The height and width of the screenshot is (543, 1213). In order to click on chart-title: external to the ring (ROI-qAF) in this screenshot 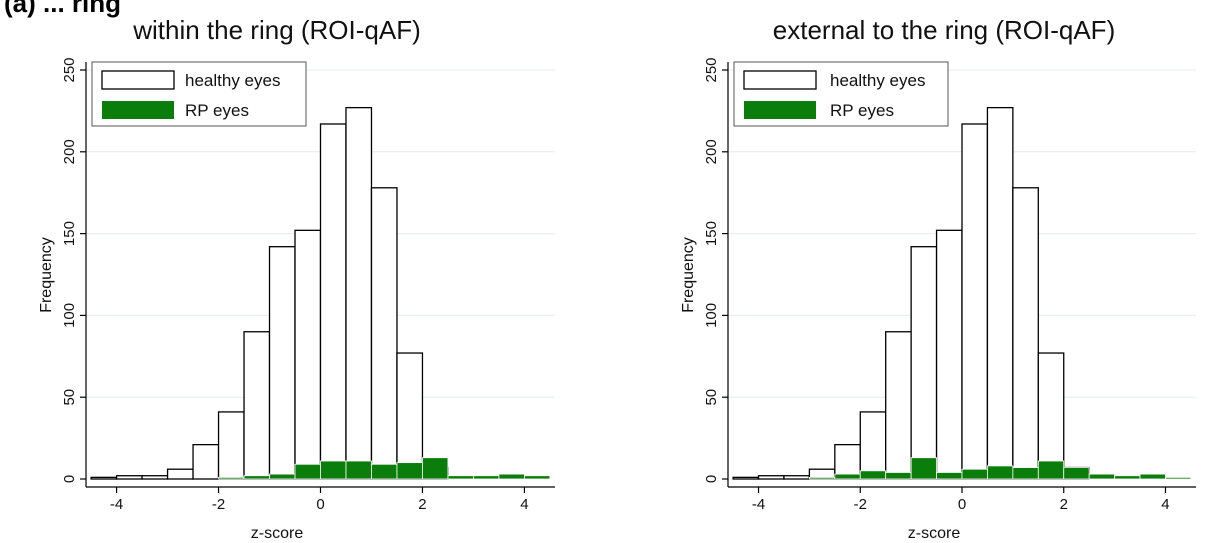, I will do `click(944, 30)`.